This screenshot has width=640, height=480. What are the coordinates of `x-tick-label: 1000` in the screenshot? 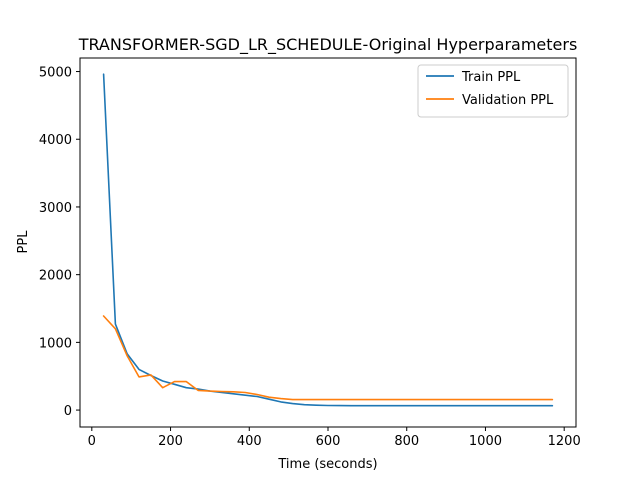 It's located at (485, 441).